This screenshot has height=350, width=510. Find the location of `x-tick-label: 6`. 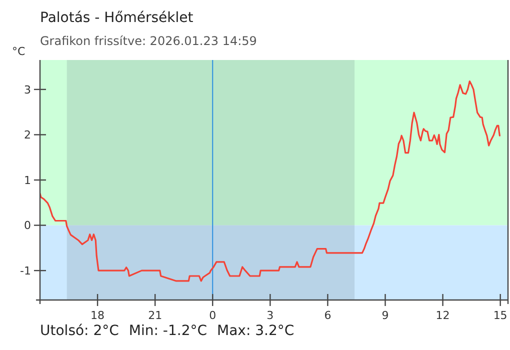

x-tick-label: 6 is located at coordinates (328, 315).